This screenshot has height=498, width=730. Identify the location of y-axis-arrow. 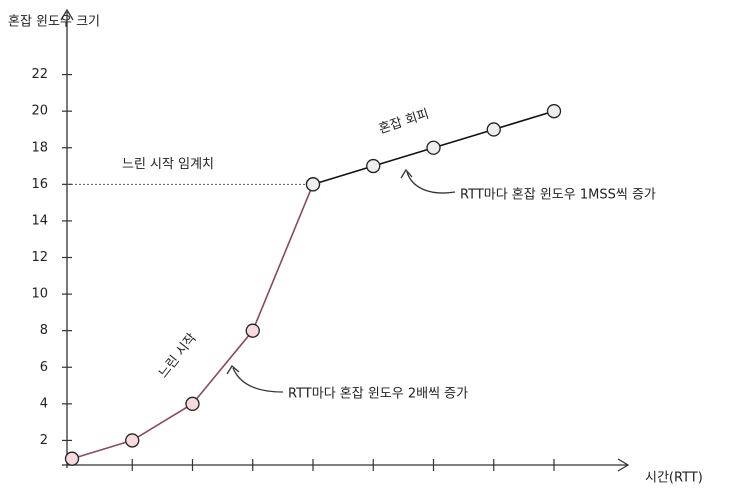
(67, 14).